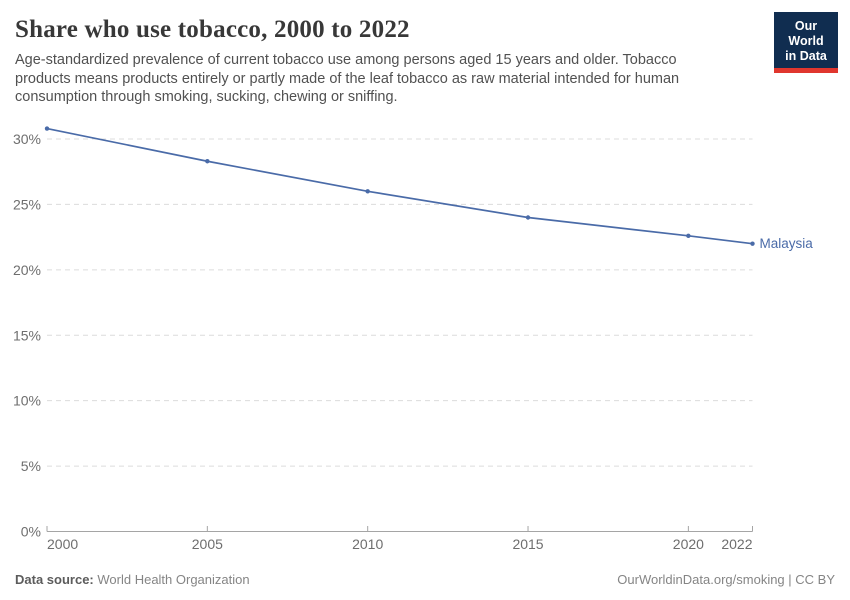 This screenshot has height=600, width=850. Describe the element at coordinates (787, 243) in the screenshot. I see `entity-label: Malaysia` at that location.